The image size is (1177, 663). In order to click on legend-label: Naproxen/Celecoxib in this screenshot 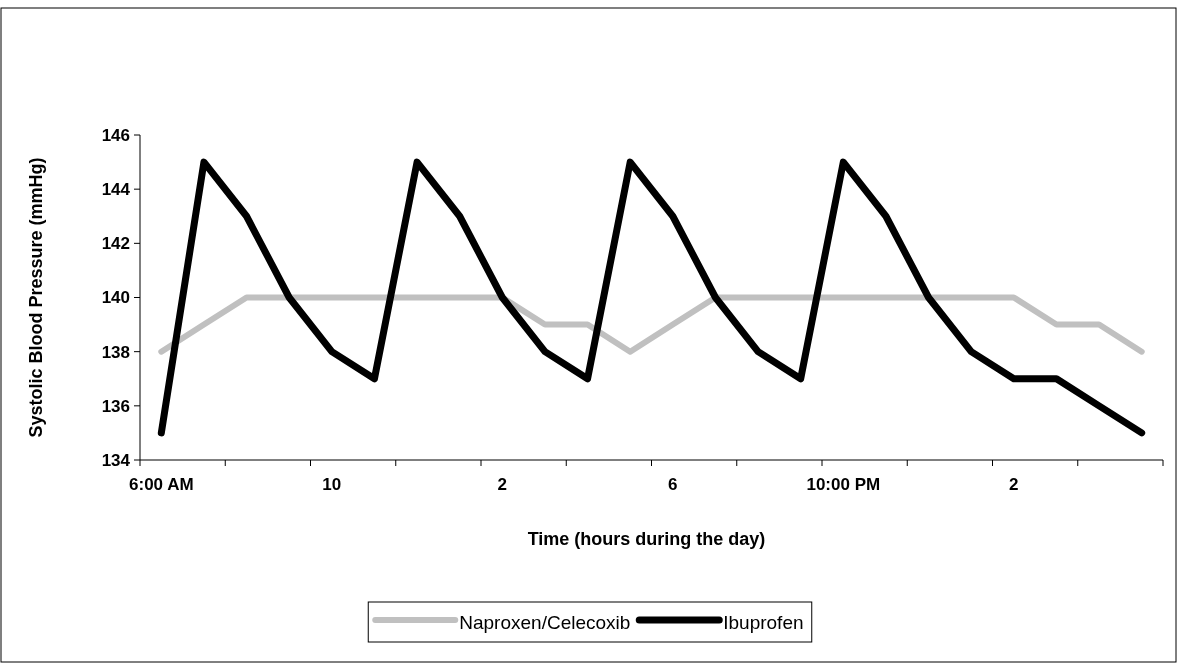, I will do `click(545, 622)`.